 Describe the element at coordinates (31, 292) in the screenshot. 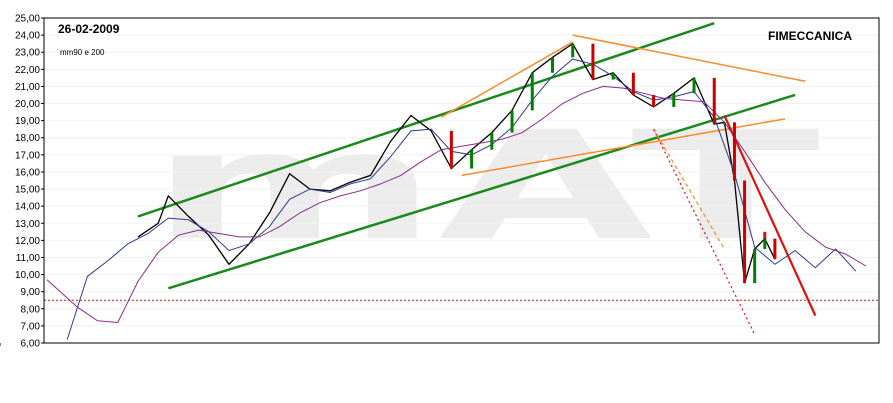

I see `y-tick-label: 9,00` at that location.